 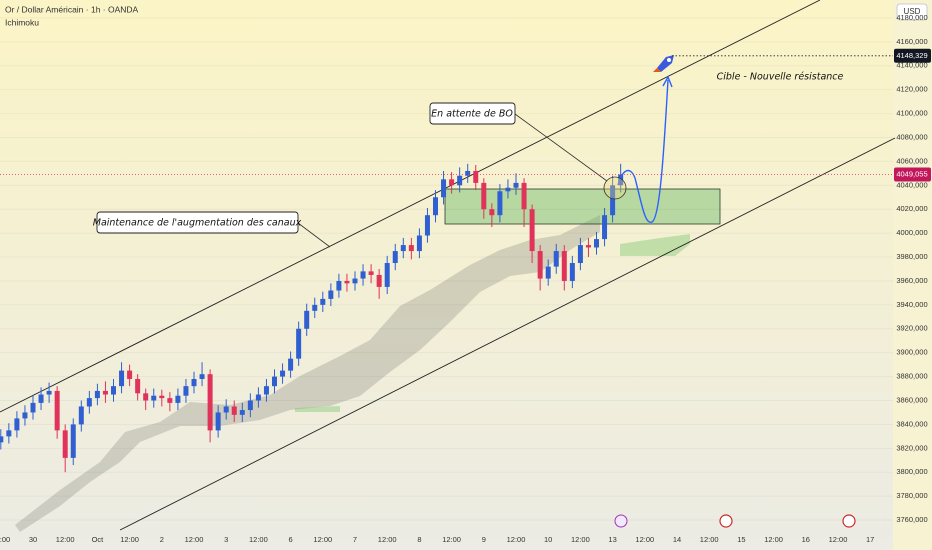 I want to click on channel-box, so click(x=197, y=222).